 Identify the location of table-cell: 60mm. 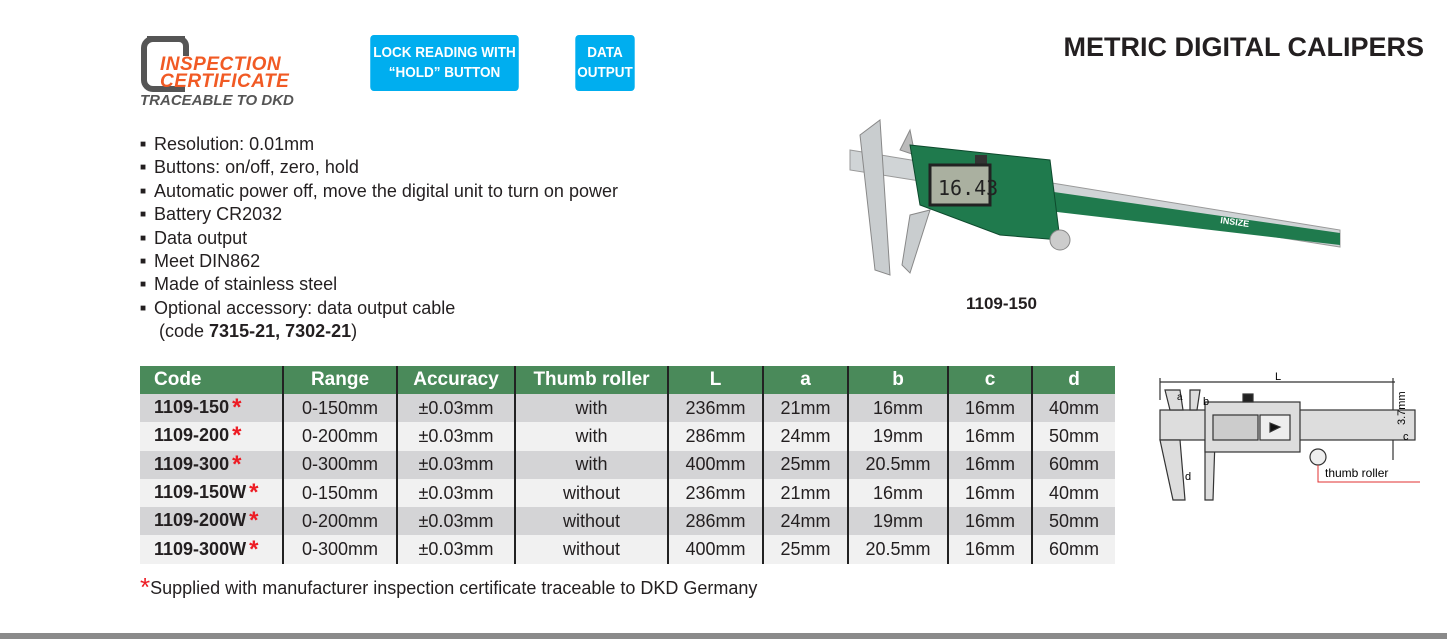
(1073, 464).